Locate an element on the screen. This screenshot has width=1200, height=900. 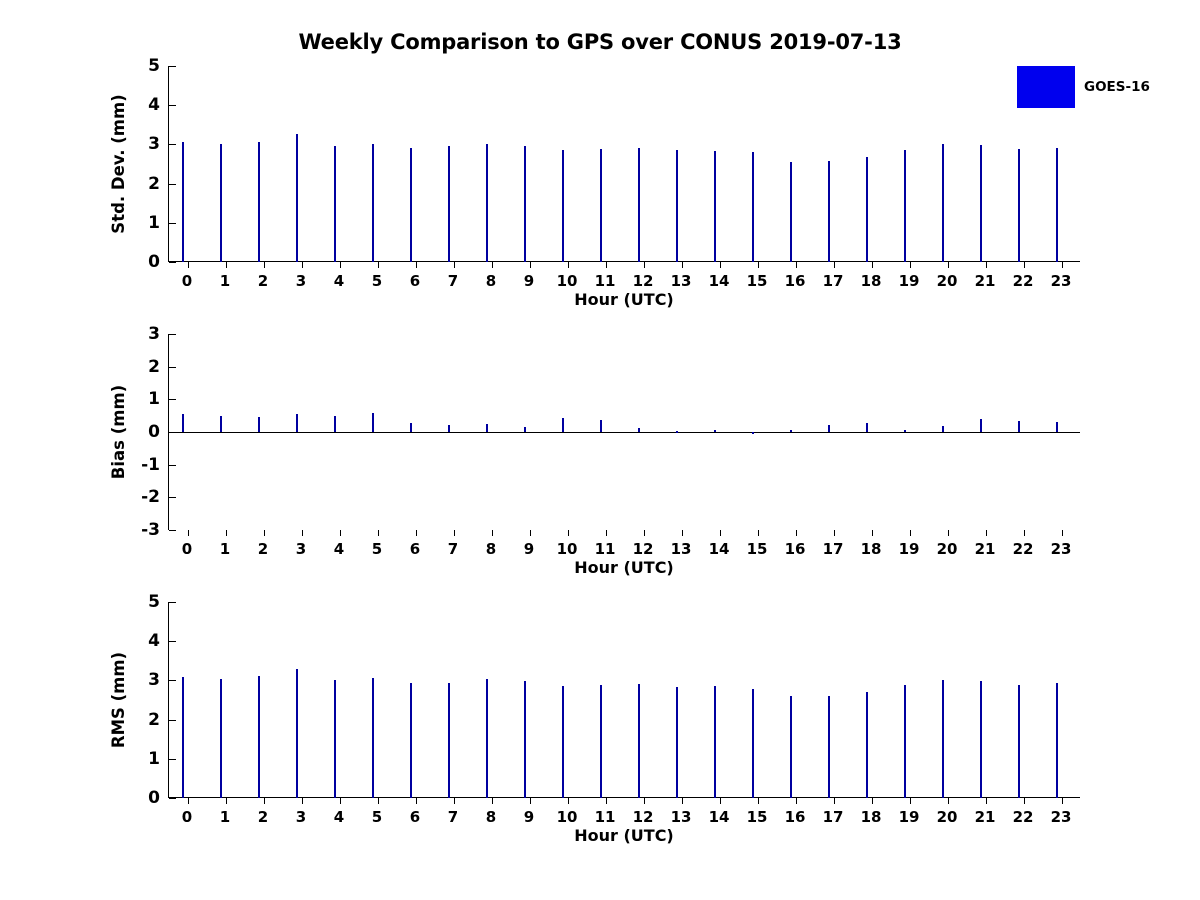
y-tick-label: 2 is located at coordinates (154, 183).